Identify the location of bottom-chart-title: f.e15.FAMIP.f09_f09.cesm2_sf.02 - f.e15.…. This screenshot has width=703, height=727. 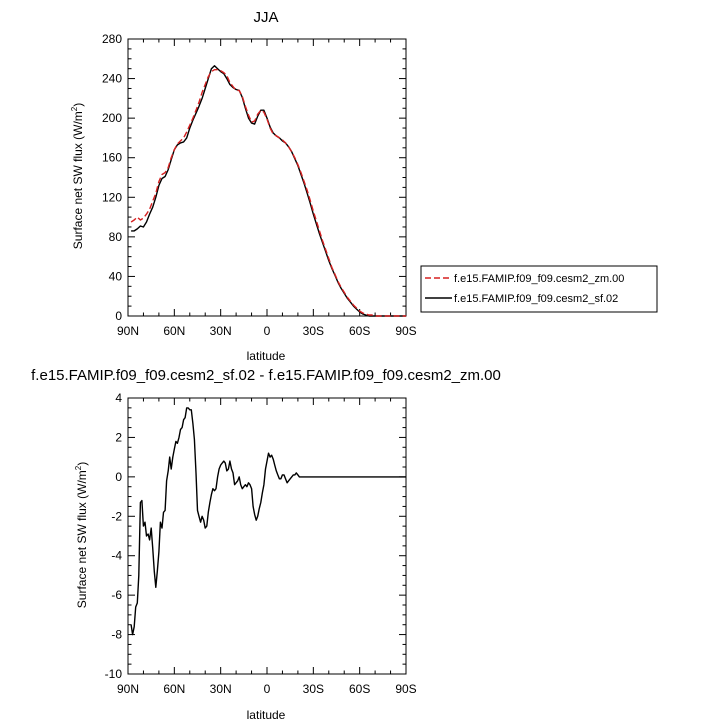
(266, 375).